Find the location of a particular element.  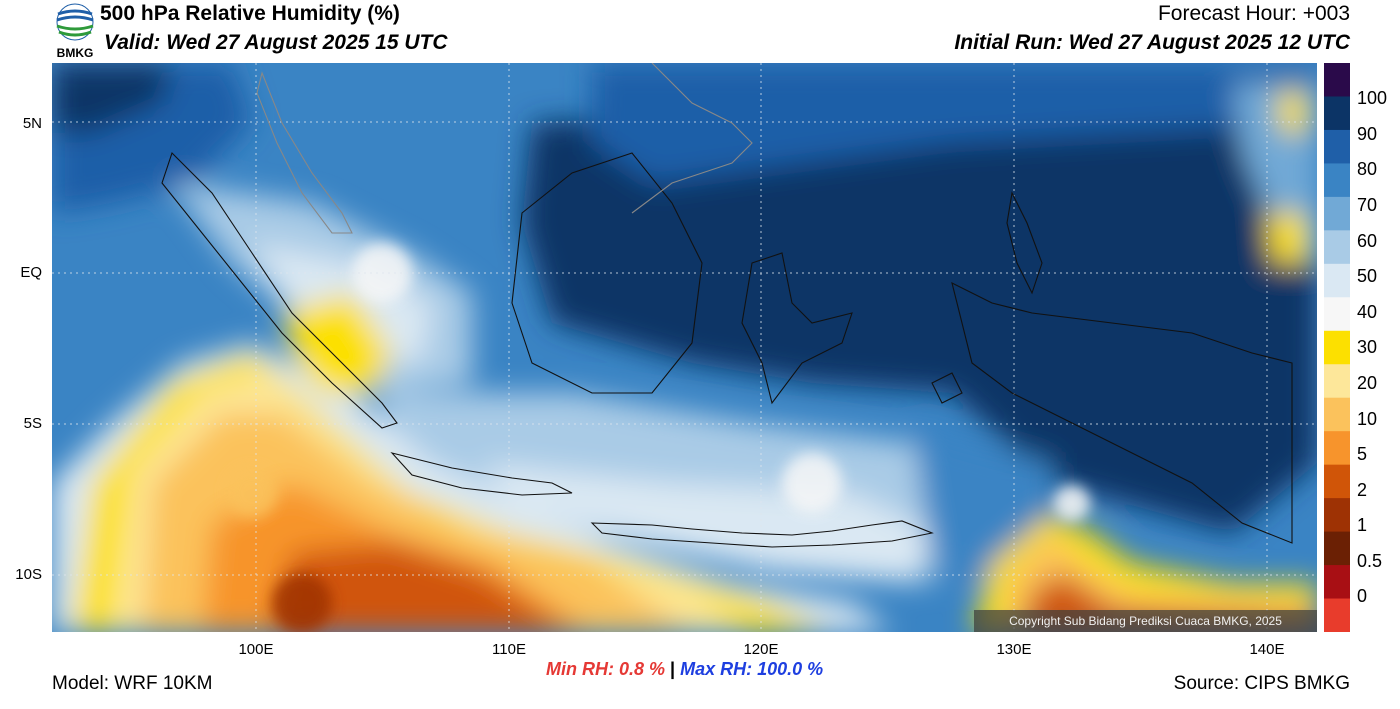

rh-stats: Min RH: 0.8 % | Max RH: 100.0 % is located at coordinates (684, 669).